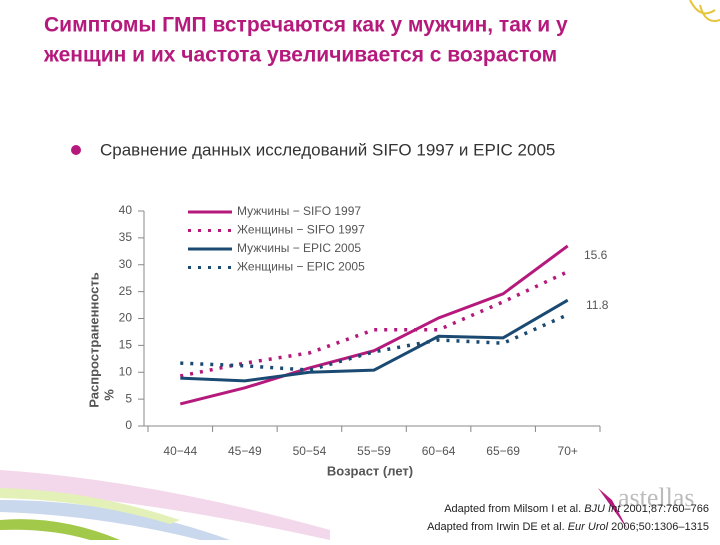 This screenshot has width=720, height=545. I want to click on legend-label: Мужчины − EPIC 2005, so click(299, 248).